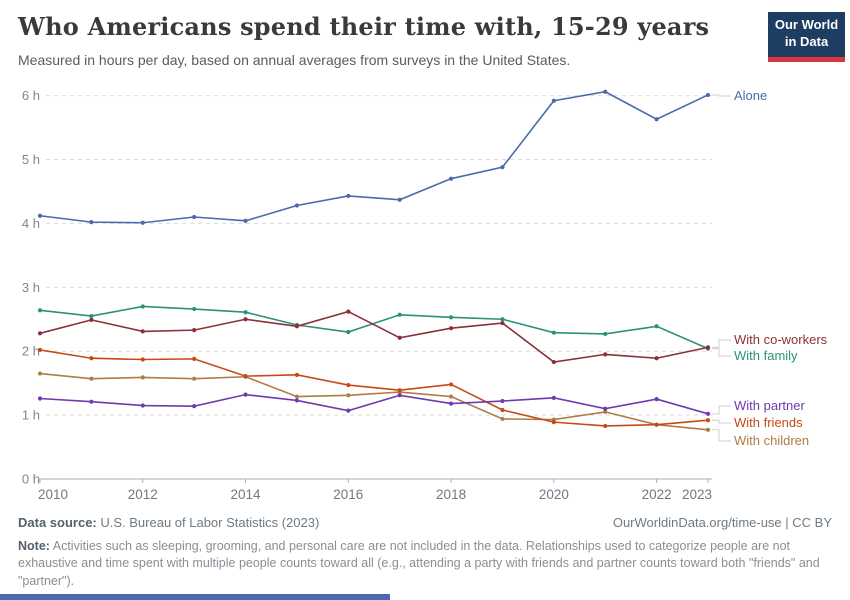 The image size is (850, 600). Describe the element at coordinates (781, 339) in the screenshot. I see `series-label-coworkers: With co-workers` at that location.